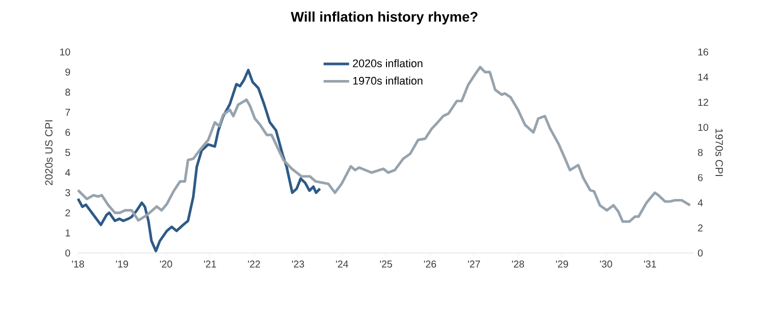  Describe the element at coordinates (210, 264) in the screenshot. I see `x-tick-label: '21` at that location.